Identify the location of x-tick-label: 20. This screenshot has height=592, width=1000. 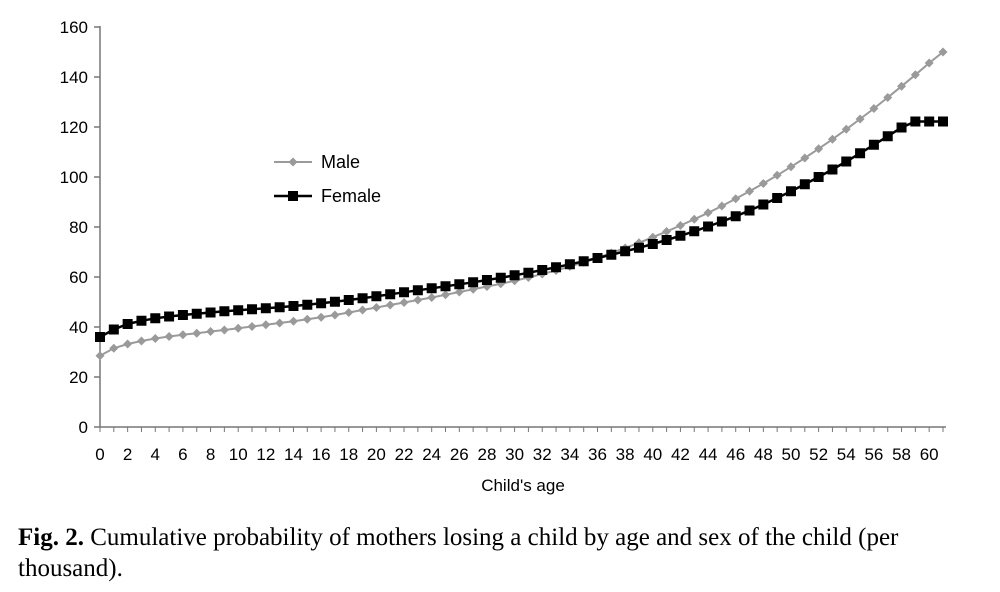
(376, 454).